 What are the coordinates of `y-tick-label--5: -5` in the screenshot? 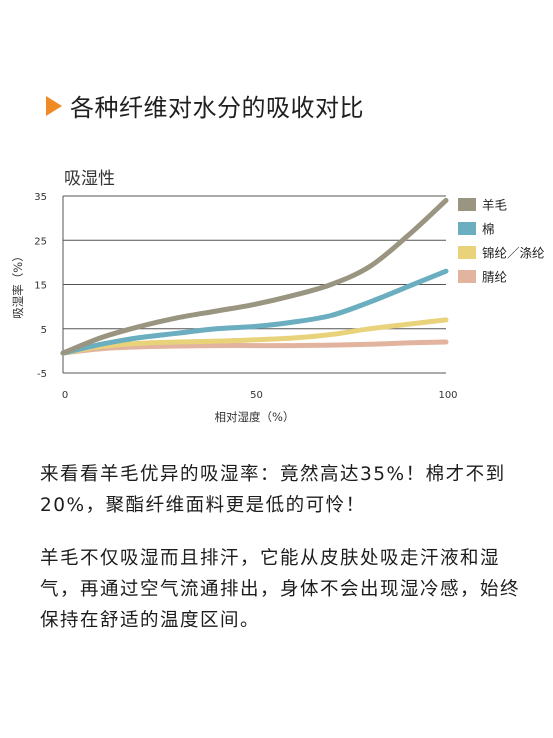 It's located at (42, 374).